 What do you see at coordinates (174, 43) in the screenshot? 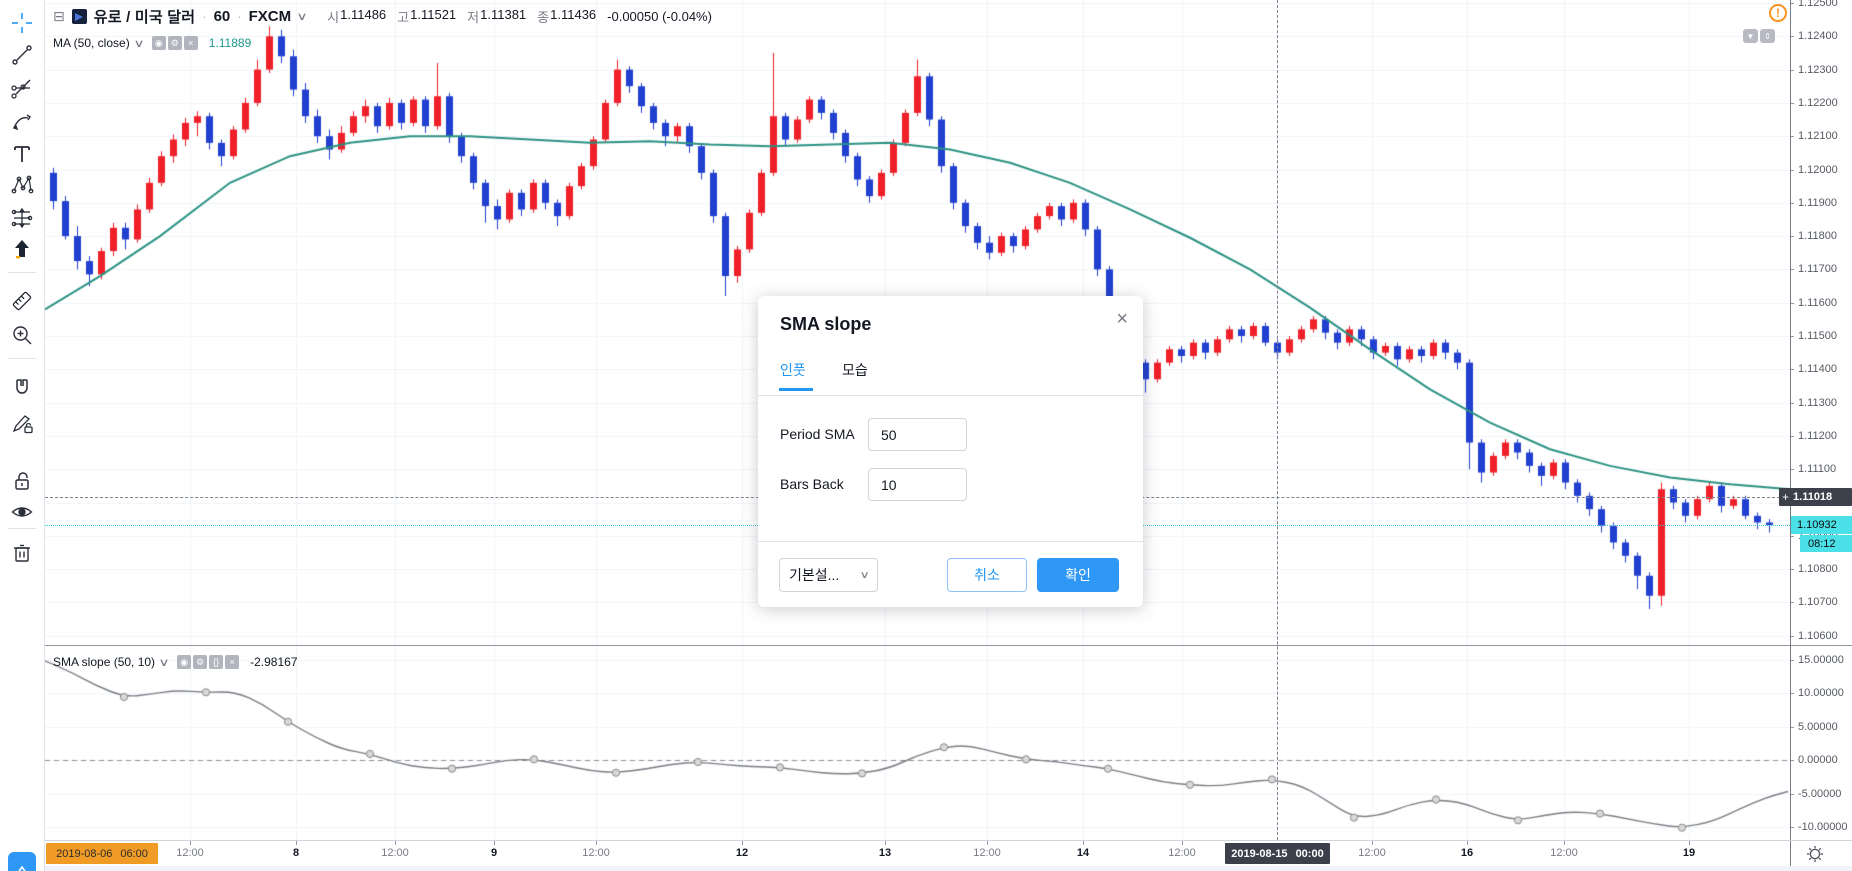
I see `ma-settings-button: ⚙` at bounding box center [174, 43].